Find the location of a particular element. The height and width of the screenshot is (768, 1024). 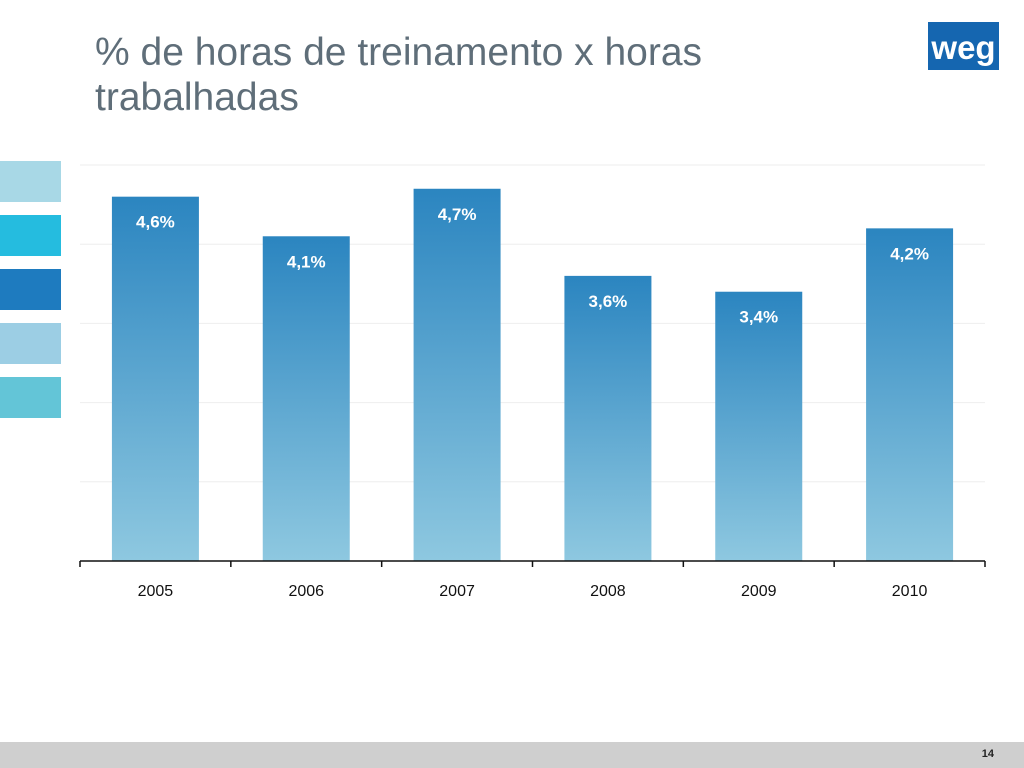

data-label: 4,6% is located at coordinates (155, 222).